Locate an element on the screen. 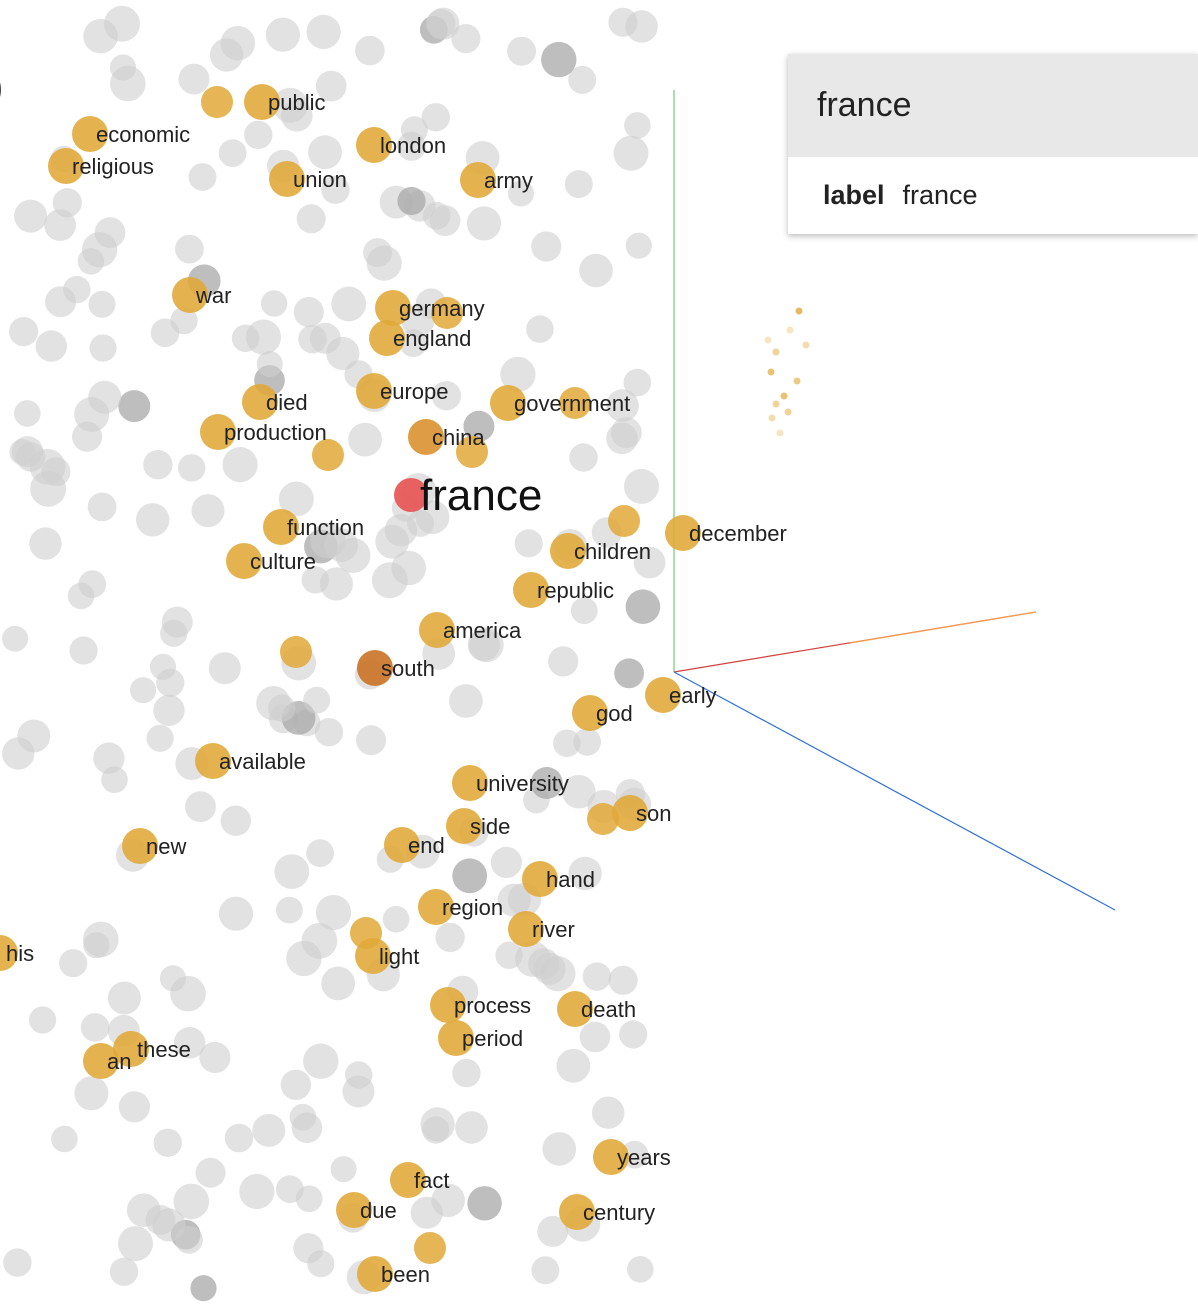 The width and height of the screenshot is (1198, 1316). point-early: early is located at coordinates (681, 695).